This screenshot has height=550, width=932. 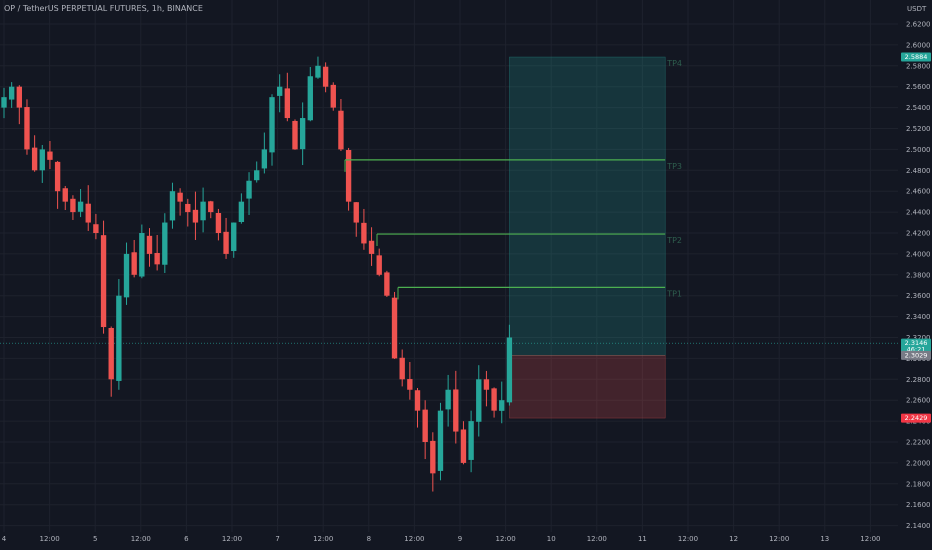 I want to click on x-tick-label: 7, so click(x=277, y=539).